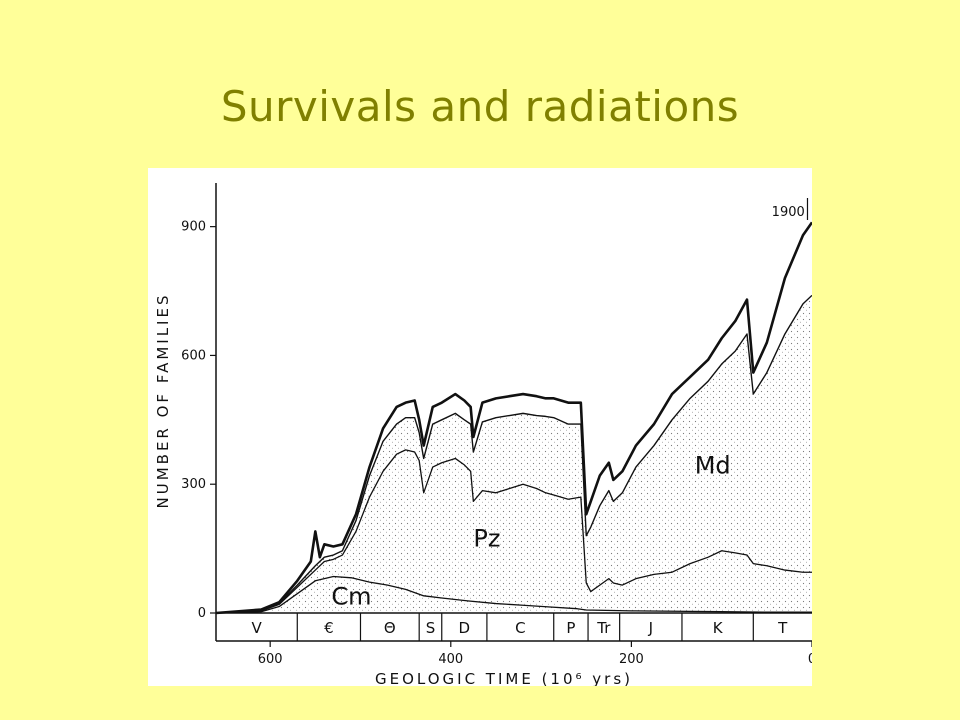  Describe the element at coordinates (631, 659) in the screenshot. I see `x-tick-label: 200` at that location.